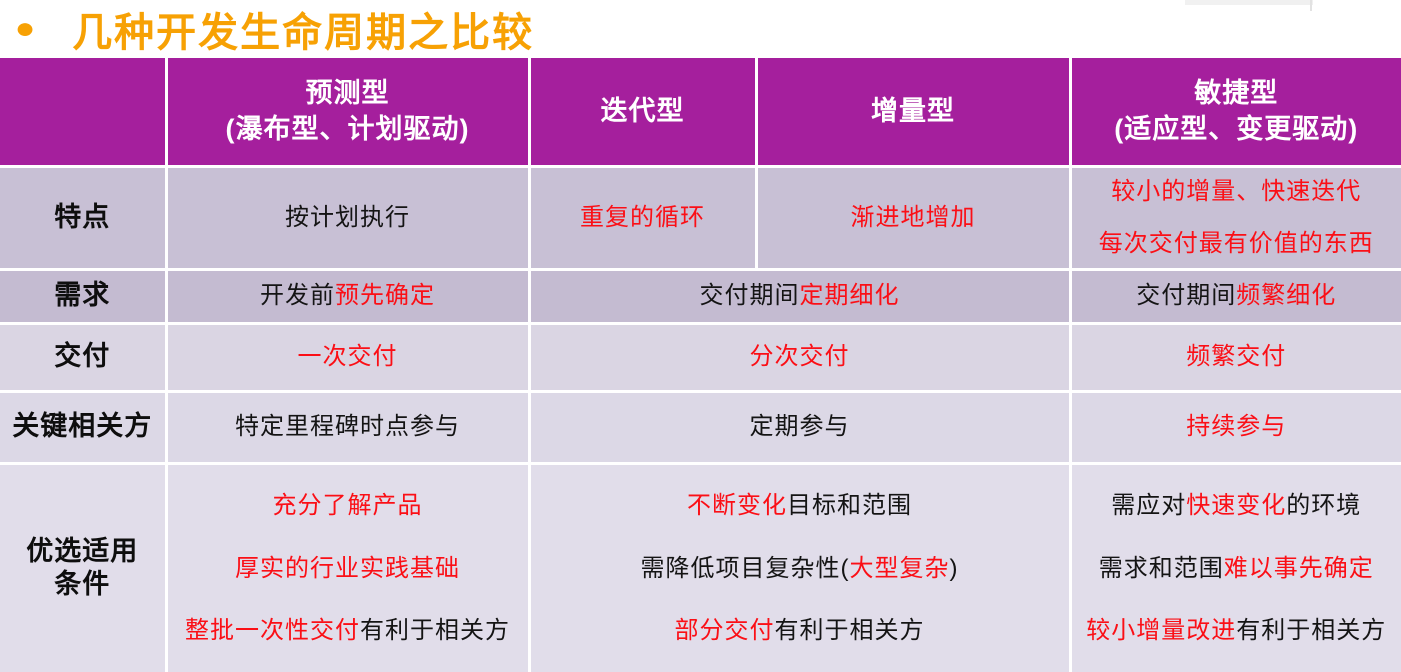 The image size is (1401, 672). Describe the element at coordinates (84, 357) in the screenshot. I see `row-label: 交付` at that location.